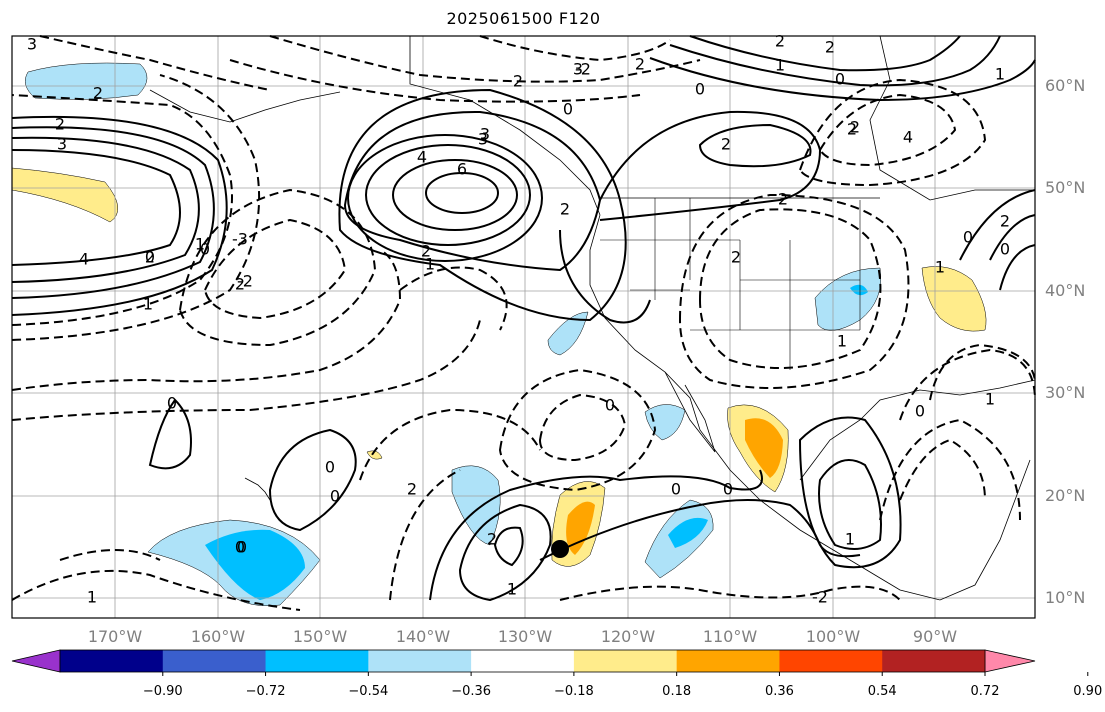  Describe the element at coordinates (848, 299) in the screenshot. I see `shade-blue-plains` at that location.